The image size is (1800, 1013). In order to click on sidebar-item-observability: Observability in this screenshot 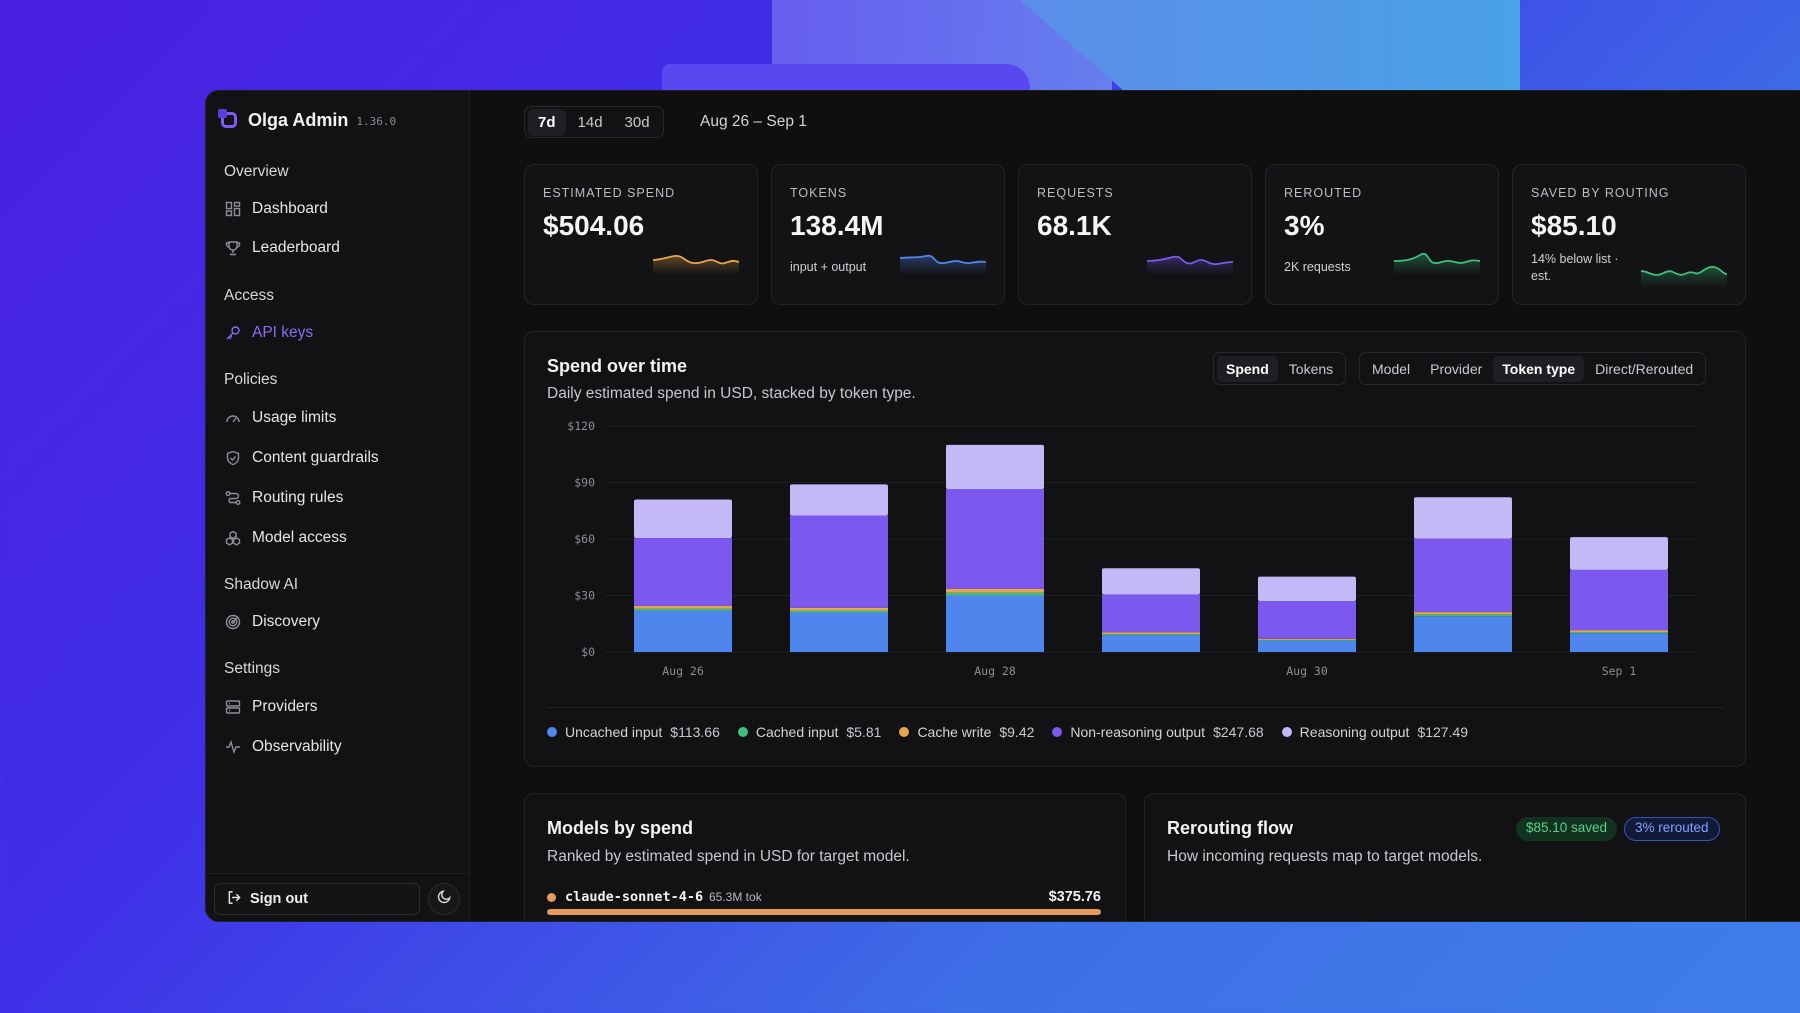, I will do `click(339, 747)`.